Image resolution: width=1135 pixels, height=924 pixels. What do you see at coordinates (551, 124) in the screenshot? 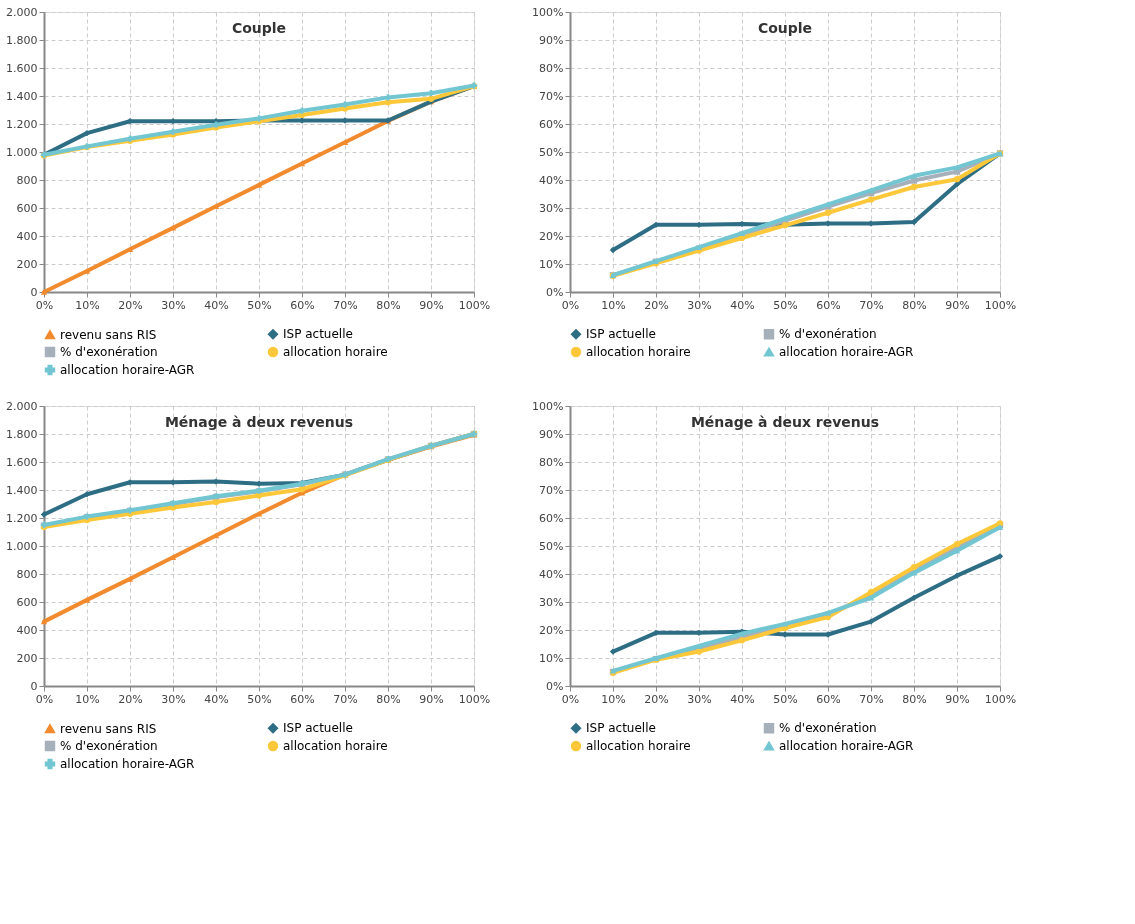
I see `y-tick-label: 60%` at bounding box center [551, 124].